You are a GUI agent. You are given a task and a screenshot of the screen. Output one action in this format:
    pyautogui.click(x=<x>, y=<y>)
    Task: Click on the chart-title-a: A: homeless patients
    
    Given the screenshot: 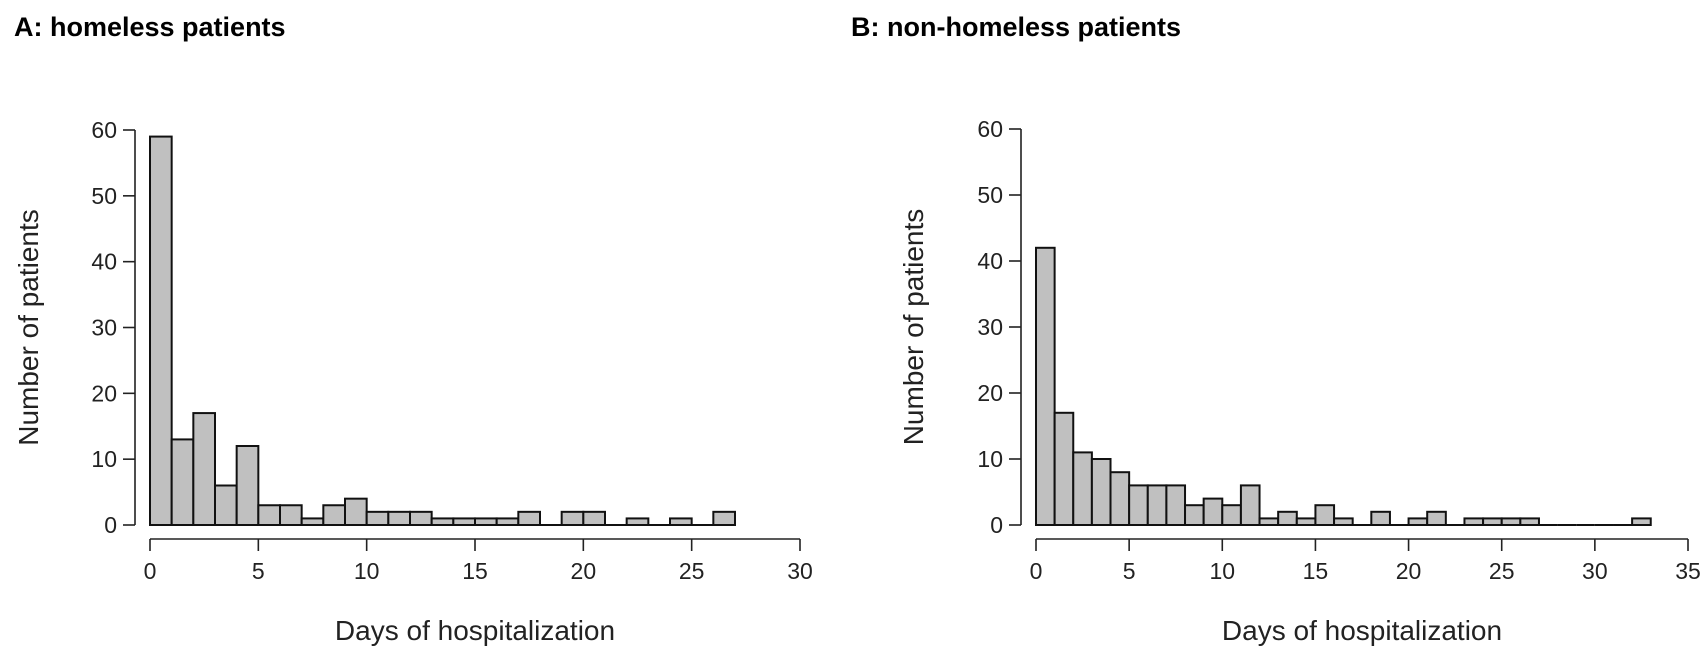 What is the action you would take?
    pyautogui.click(x=150, y=27)
    